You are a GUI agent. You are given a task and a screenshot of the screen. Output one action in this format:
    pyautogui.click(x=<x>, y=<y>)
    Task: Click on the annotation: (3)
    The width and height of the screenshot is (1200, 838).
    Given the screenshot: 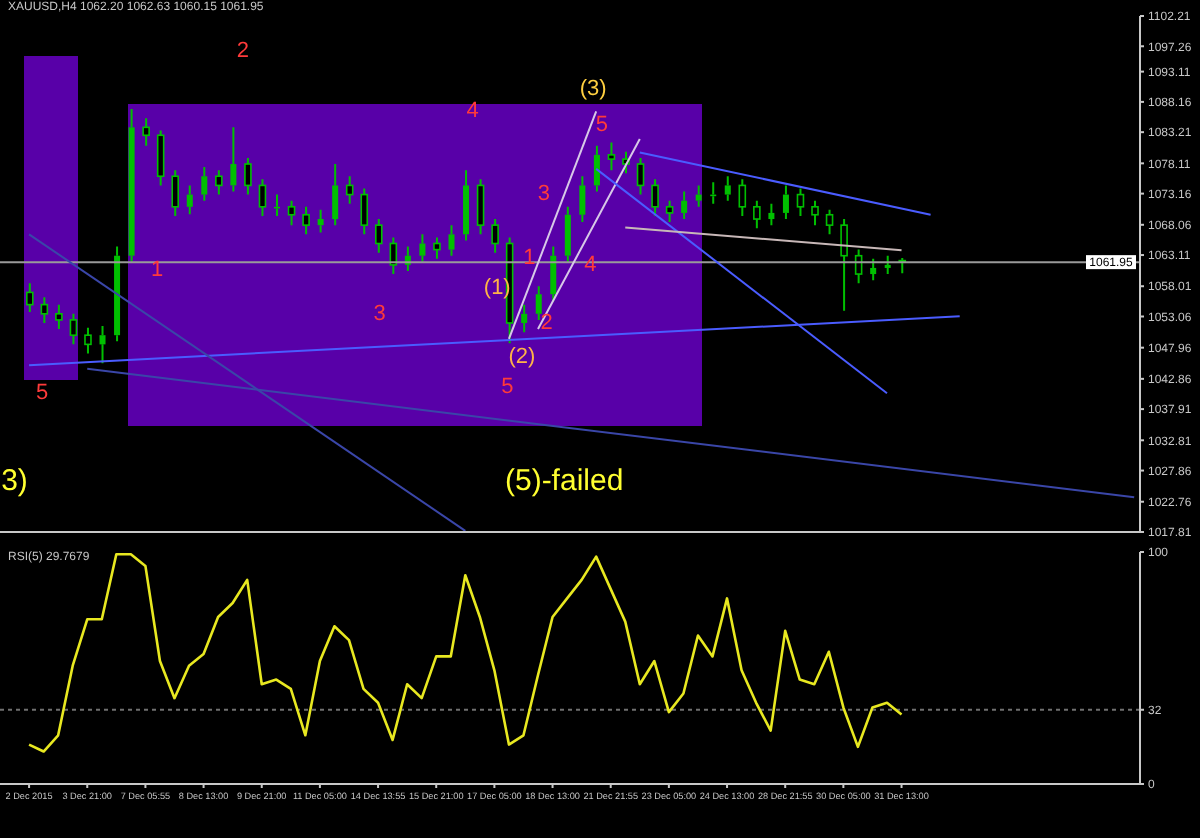 What is the action you would take?
    pyautogui.click(x=593, y=89)
    